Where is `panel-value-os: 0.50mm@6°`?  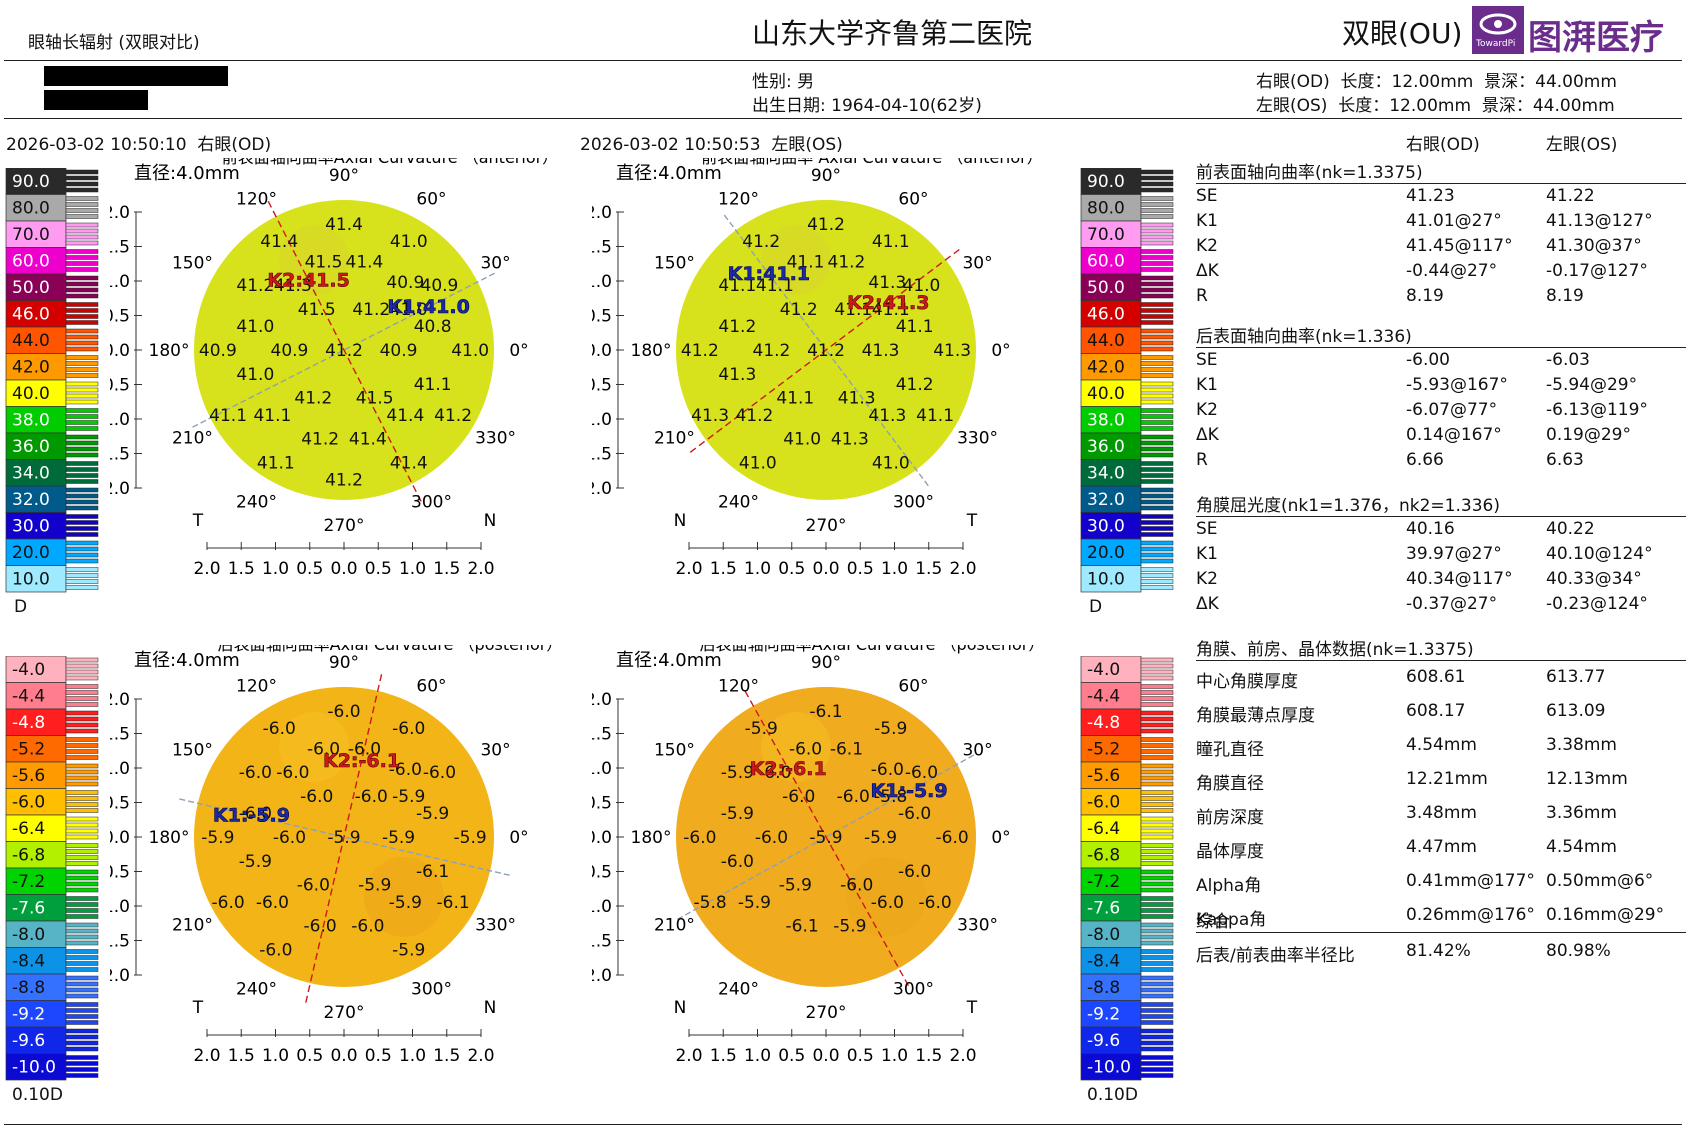
panel-value-os: 0.50mm@6° is located at coordinates (1600, 881).